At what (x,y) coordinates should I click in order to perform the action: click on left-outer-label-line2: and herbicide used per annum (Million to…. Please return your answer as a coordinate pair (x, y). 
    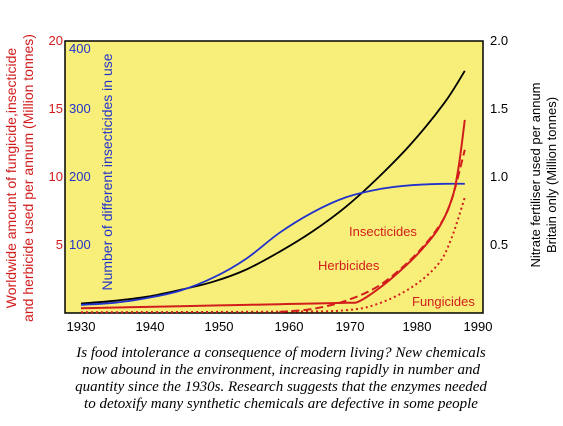
    Looking at the image, I should click on (28, 178).